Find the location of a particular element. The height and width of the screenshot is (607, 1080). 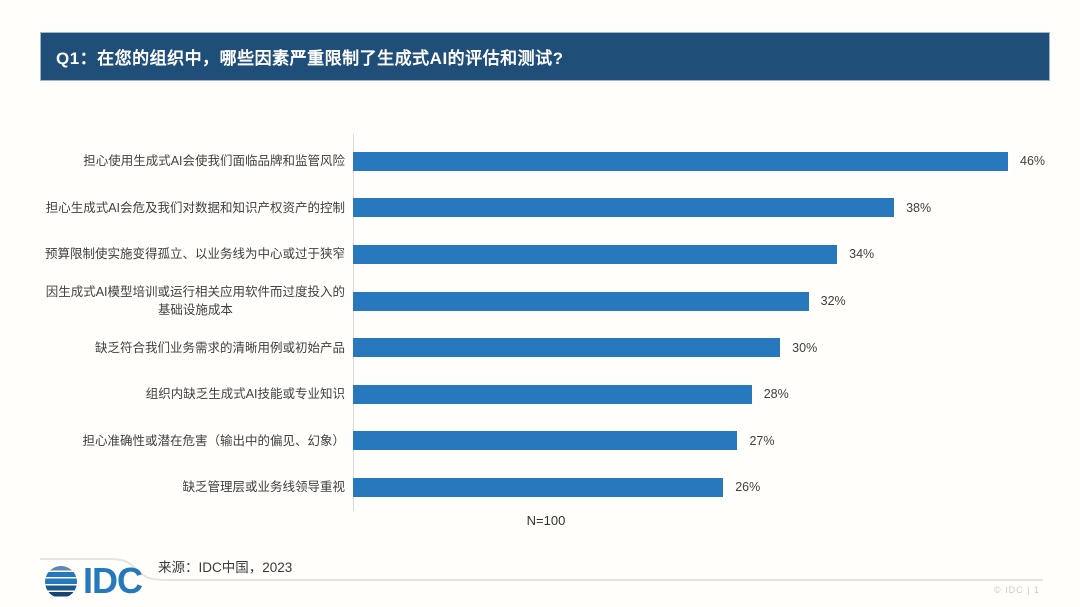

chart-row: 担心生成式AI会危及我们对数据和知识产权资产的控制 38% is located at coordinates (540, 208).